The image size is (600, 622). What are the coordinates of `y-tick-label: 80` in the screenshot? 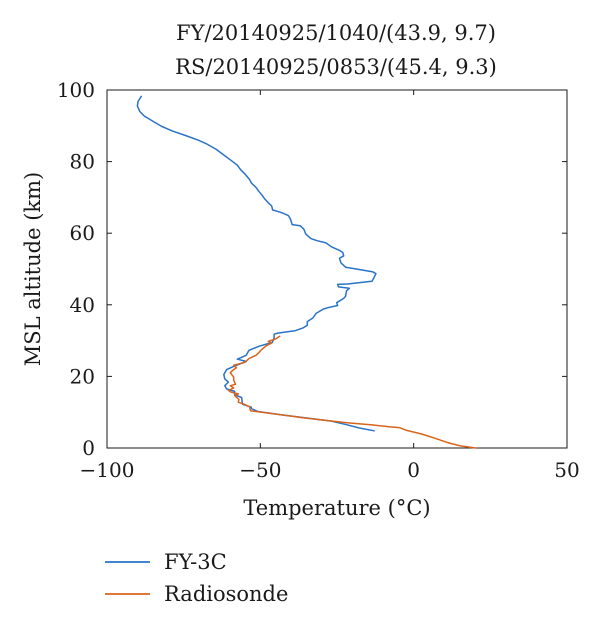 It's located at (82, 162).